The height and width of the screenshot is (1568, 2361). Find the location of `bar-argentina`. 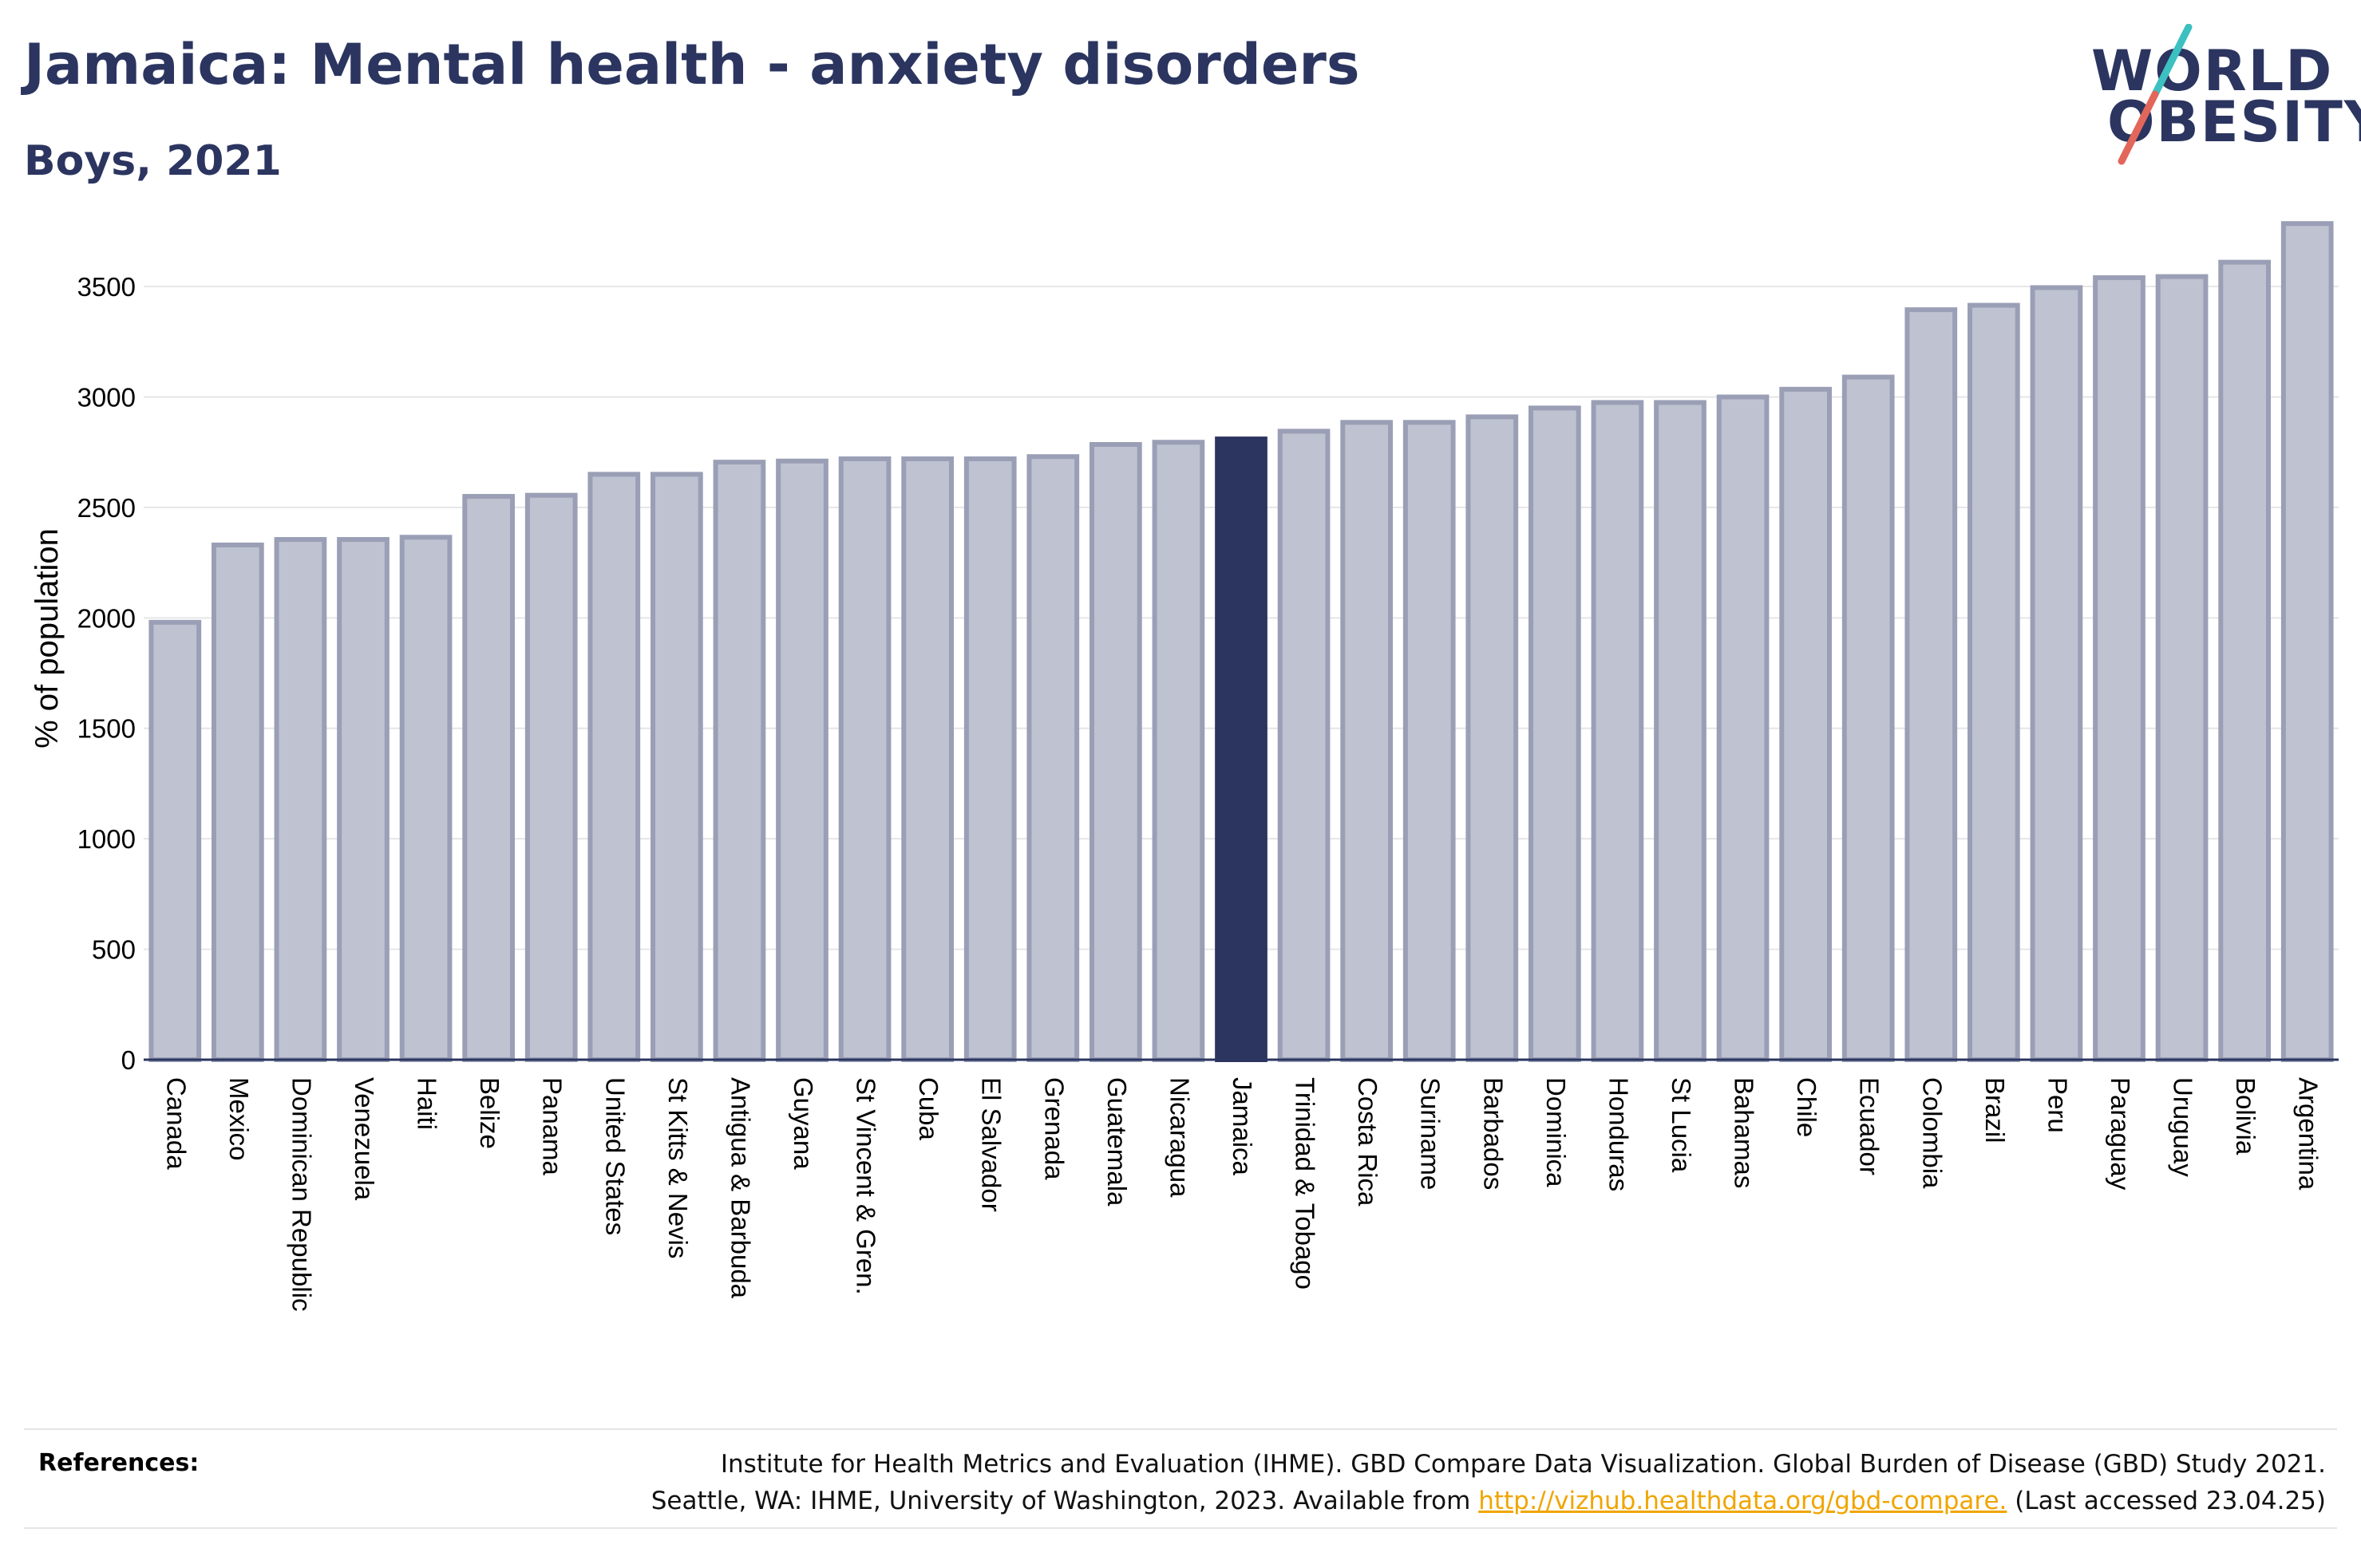

bar-argentina is located at coordinates (2307, 642).